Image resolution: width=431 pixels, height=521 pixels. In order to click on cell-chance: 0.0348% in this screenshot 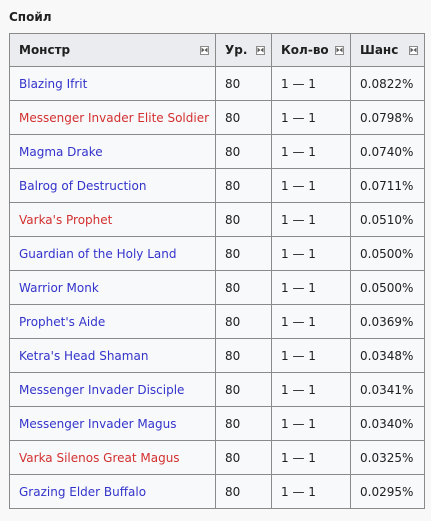, I will do `click(387, 355)`.